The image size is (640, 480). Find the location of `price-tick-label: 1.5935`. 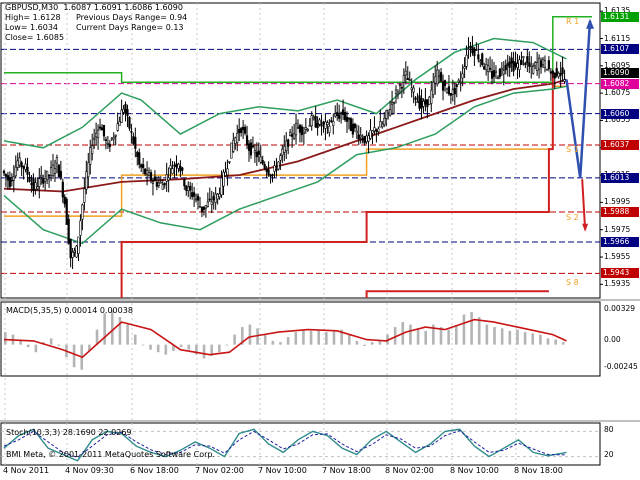

price-tick-label: 1.5935 is located at coordinates (617, 284).